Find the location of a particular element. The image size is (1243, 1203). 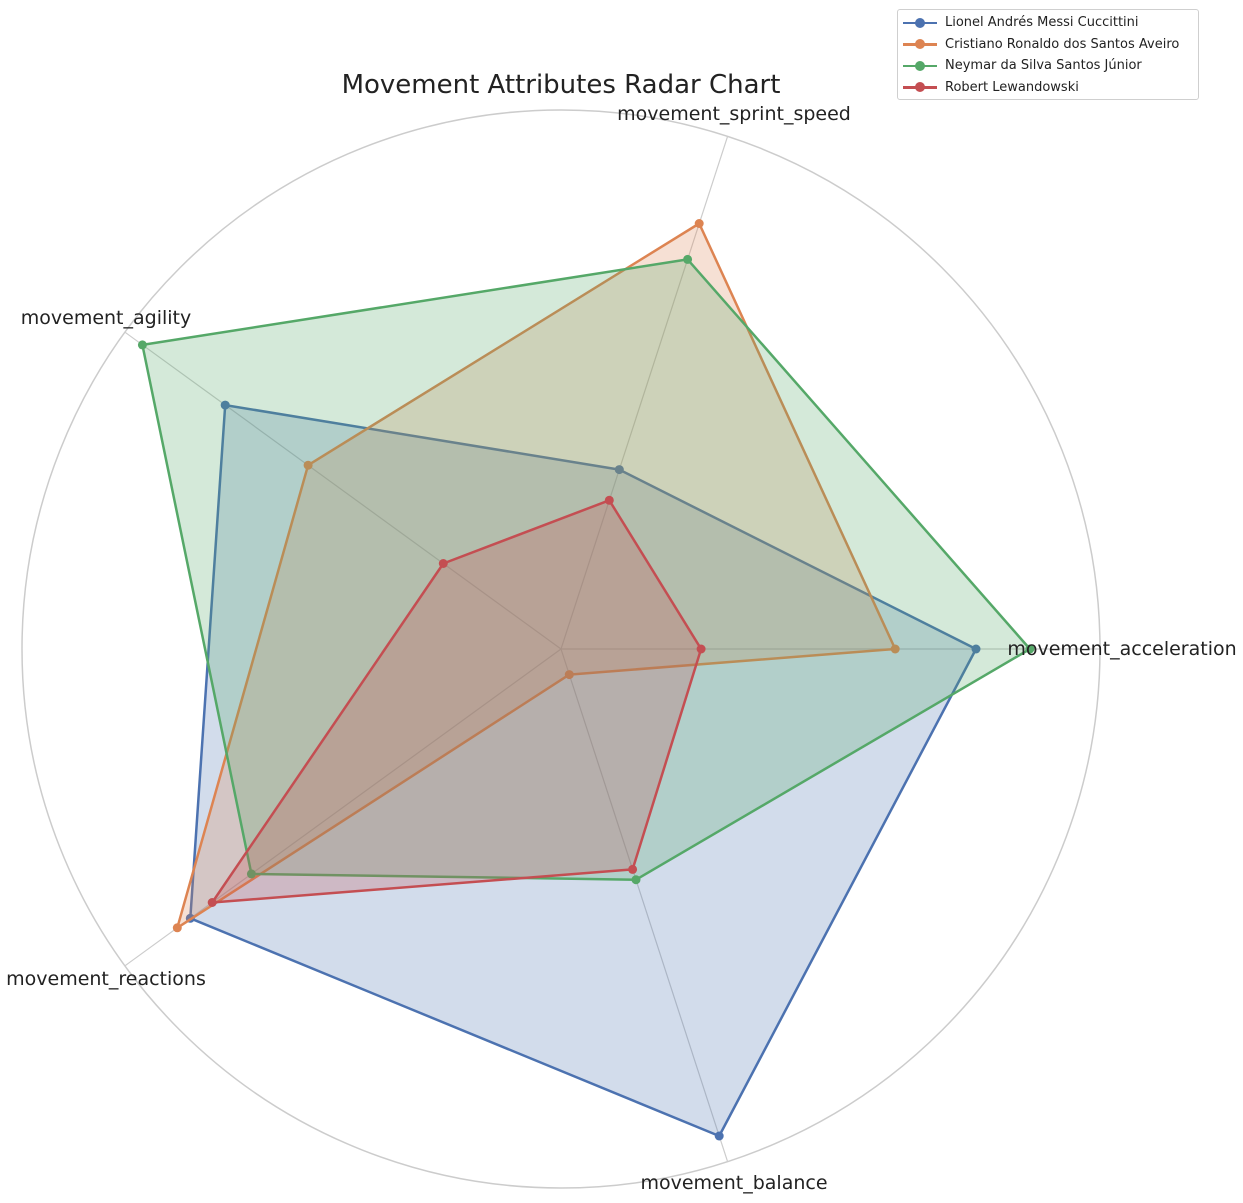

series-point-0-movement_acceleration is located at coordinates (976, 649).